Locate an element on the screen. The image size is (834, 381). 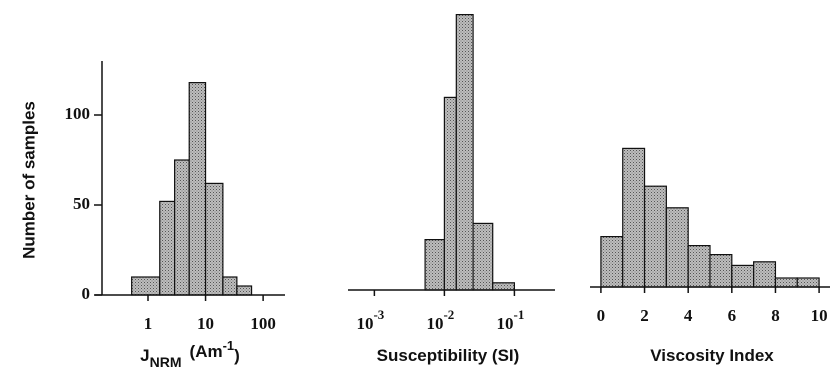
y-tick-label: 50 is located at coordinates (81, 203).